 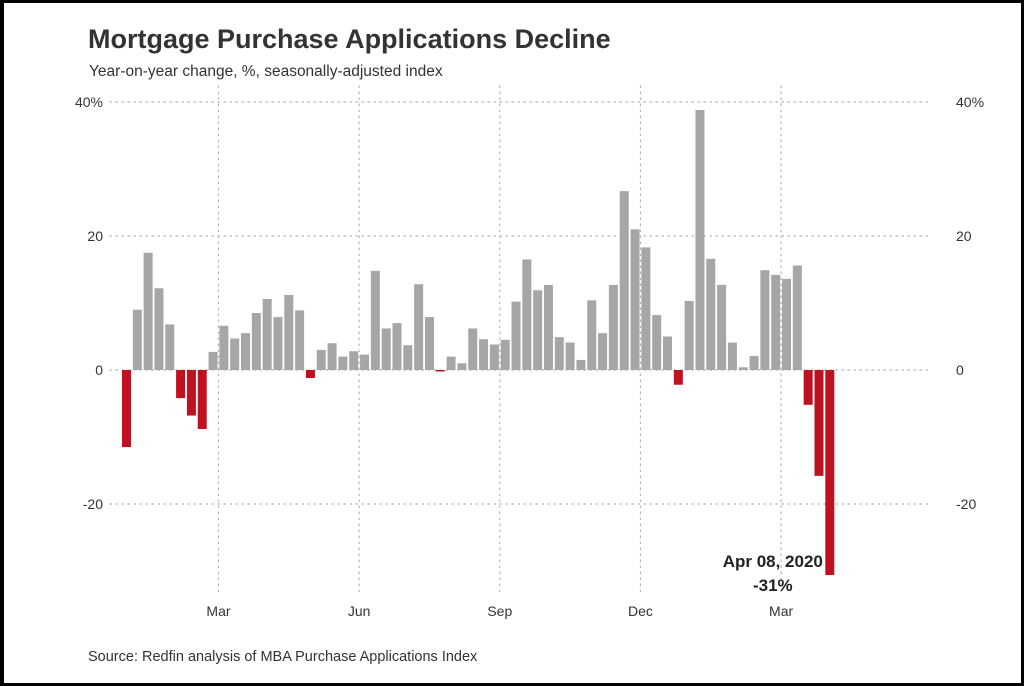 What do you see at coordinates (964, 236) in the screenshot?
I see `y-tick-label-right: 20` at bounding box center [964, 236].